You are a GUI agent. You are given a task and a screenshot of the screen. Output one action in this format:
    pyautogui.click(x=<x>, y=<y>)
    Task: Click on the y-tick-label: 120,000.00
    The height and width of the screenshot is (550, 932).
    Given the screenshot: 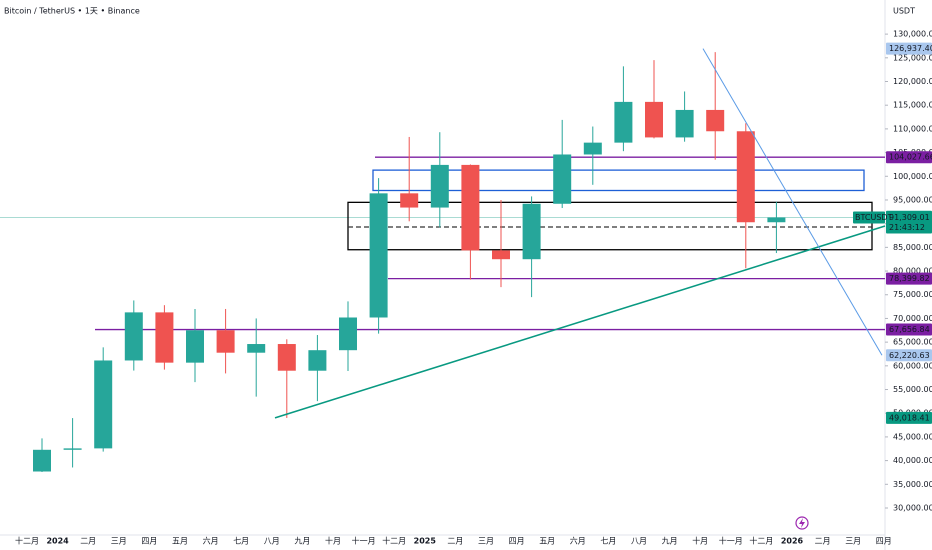 What is the action you would take?
    pyautogui.click(x=912, y=81)
    